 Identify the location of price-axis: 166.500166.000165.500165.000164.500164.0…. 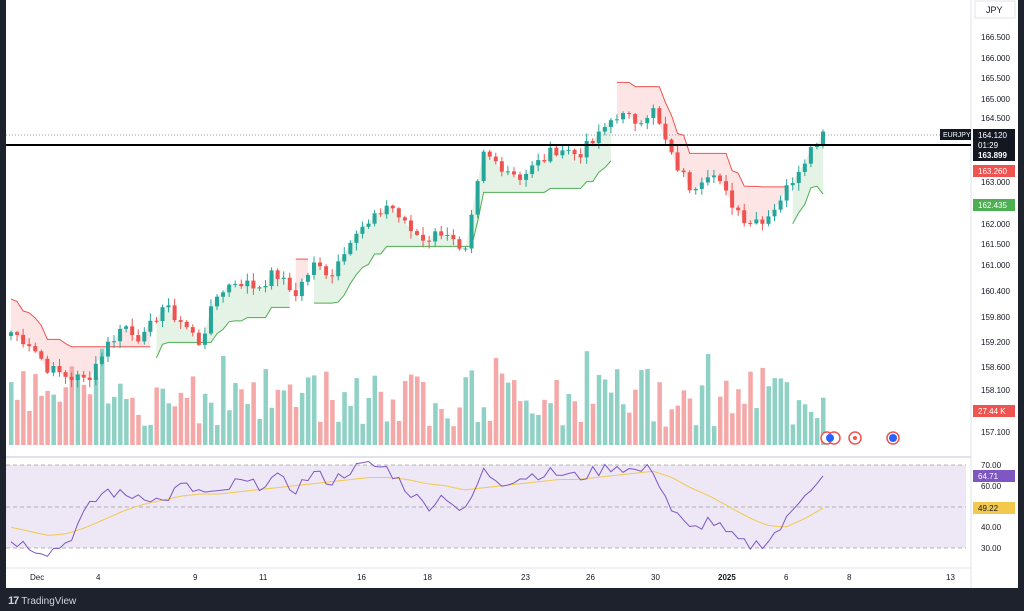
(995, 235).